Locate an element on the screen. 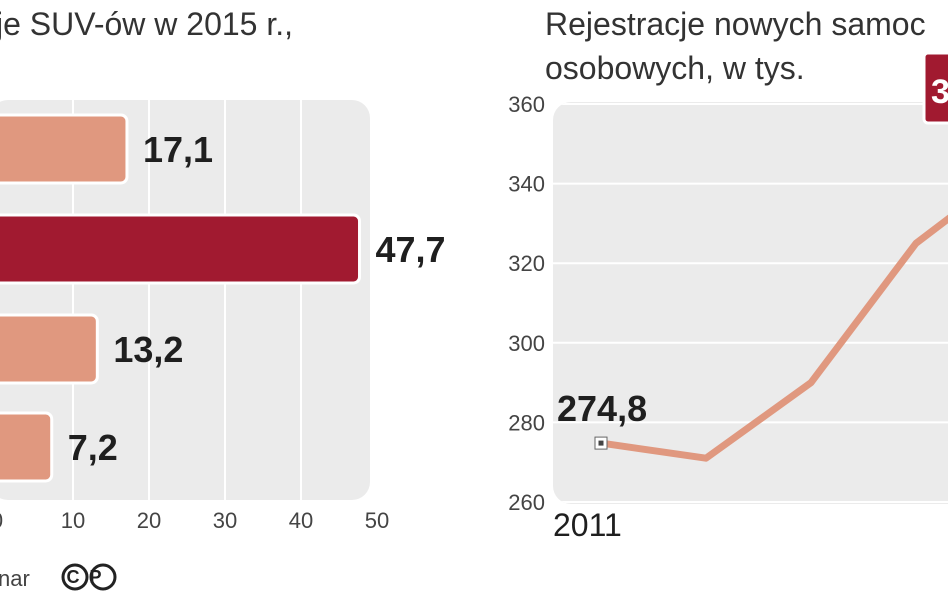  value-badge-text: 3 is located at coordinates (939, 92).